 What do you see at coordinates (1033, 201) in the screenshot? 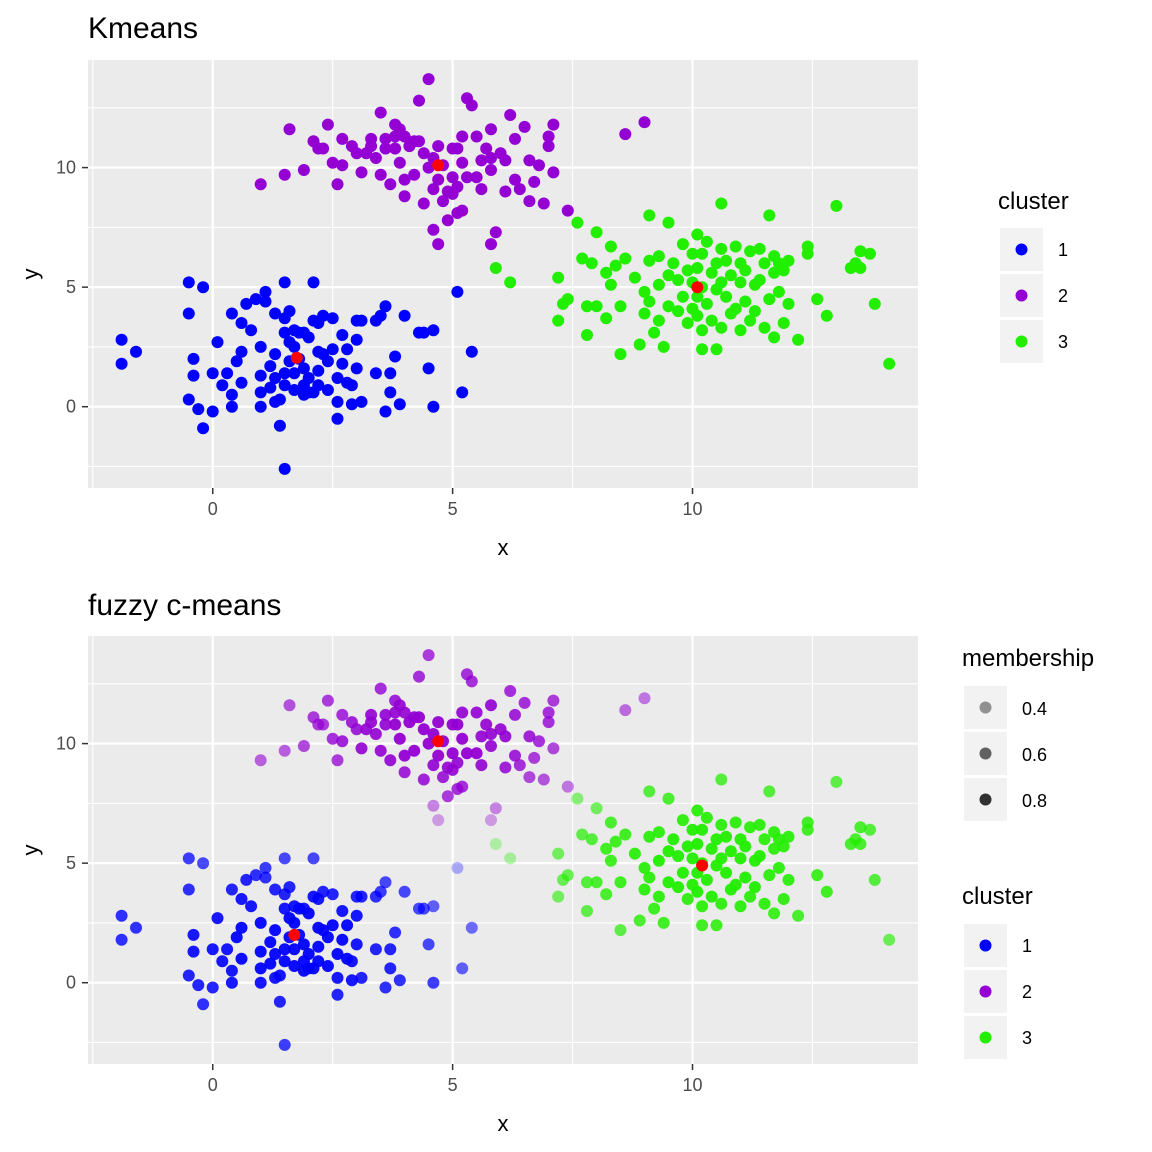
I see `kmeans-legend-title: cluster` at bounding box center [1033, 201].